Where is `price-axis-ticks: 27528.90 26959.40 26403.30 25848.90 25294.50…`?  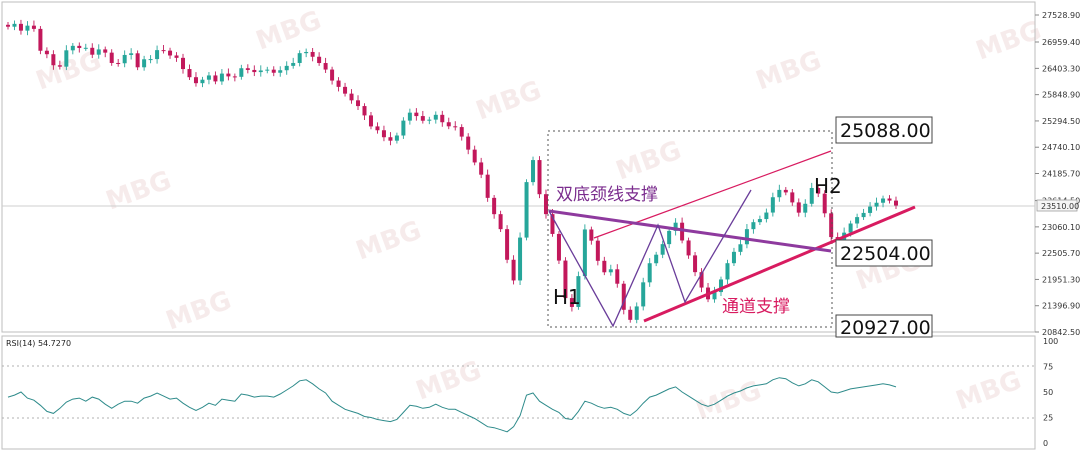 price-axis-ticks: 27528.90 26959.40 26403.30 25848.90 25294.50… is located at coordinates (1057, 174).